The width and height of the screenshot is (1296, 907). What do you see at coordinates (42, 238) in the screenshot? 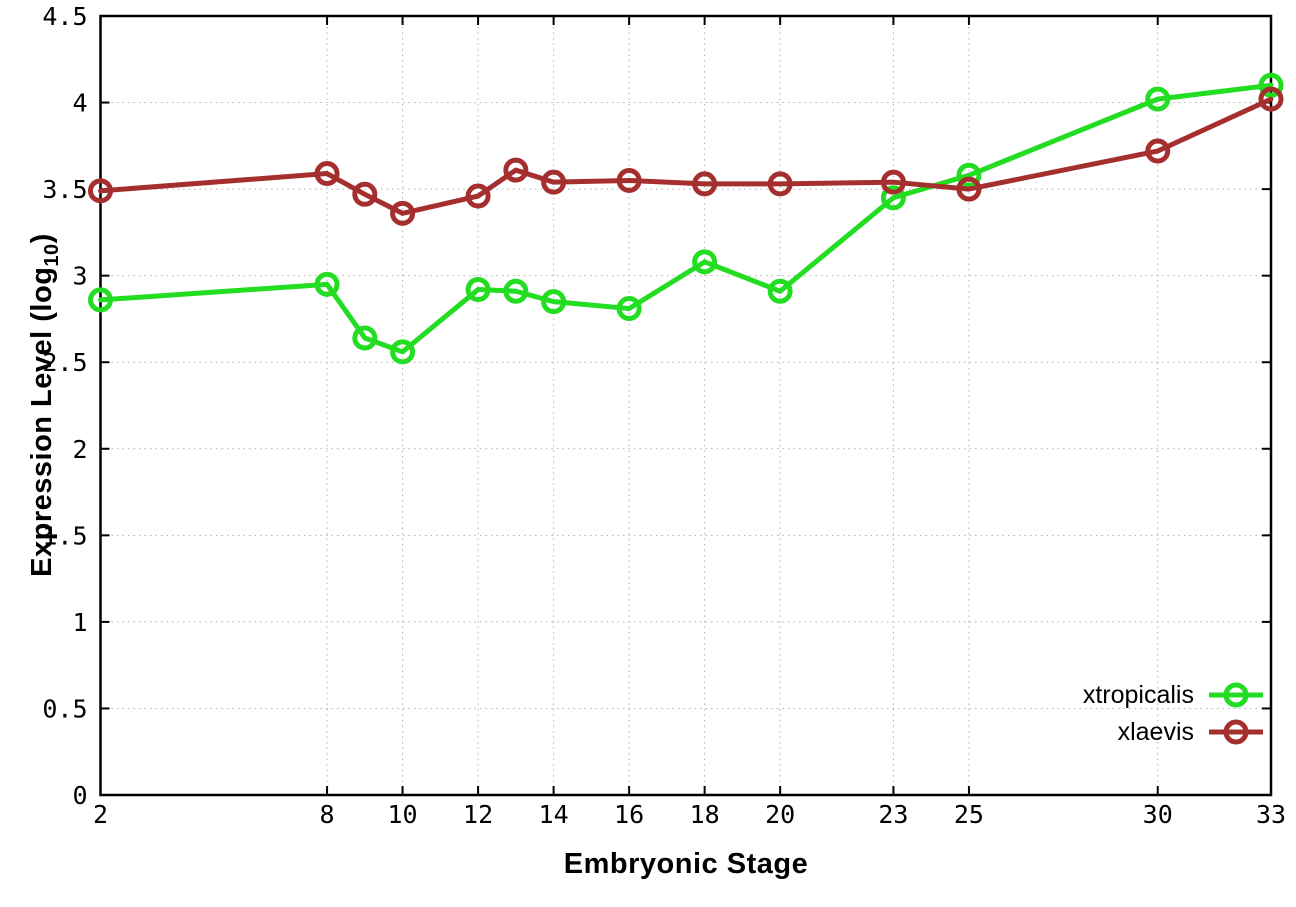
I see `y-axis-title-close: )` at bounding box center [42, 238].